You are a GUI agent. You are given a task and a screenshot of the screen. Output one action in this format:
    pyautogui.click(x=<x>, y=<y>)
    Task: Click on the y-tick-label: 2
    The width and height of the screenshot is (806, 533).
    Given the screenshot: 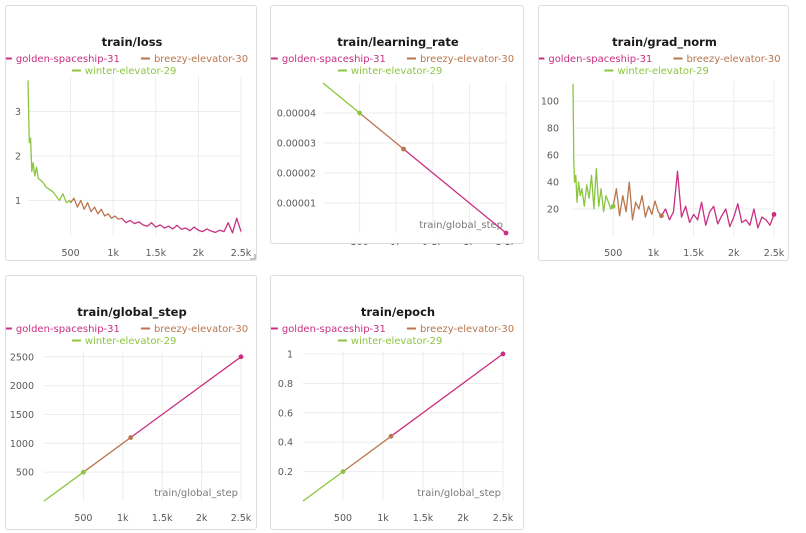 What is the action you would take?
    pyautogui.click(x=18, y=157)
    